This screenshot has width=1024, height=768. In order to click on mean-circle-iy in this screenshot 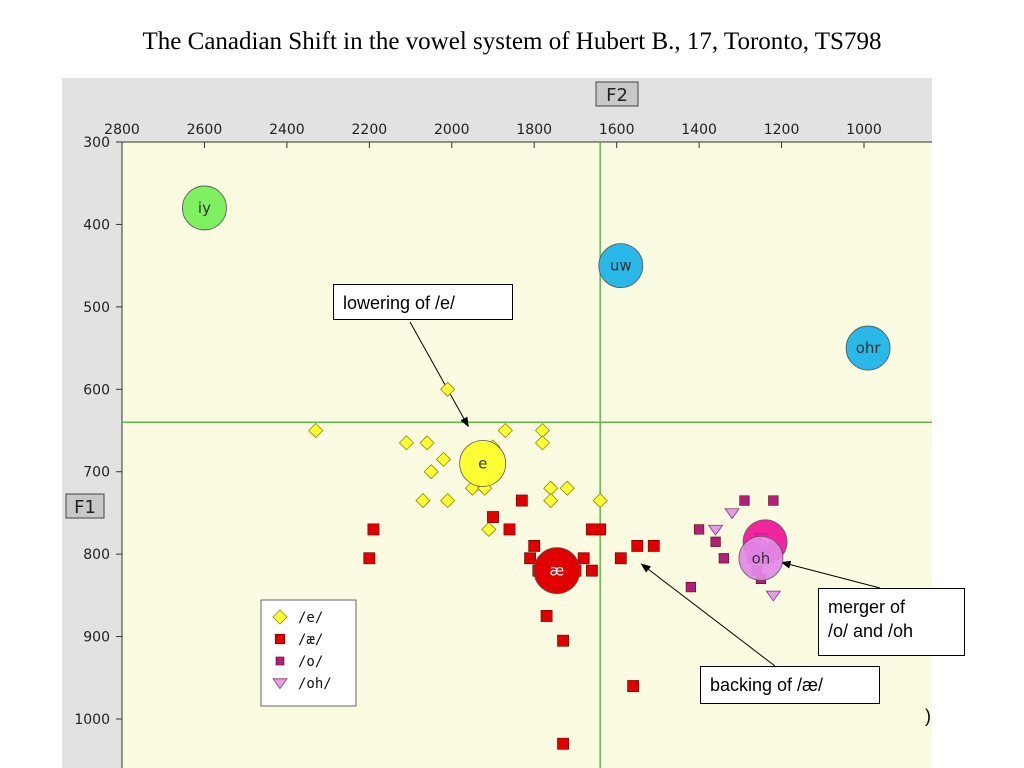, I will do `click(204, 208)`.